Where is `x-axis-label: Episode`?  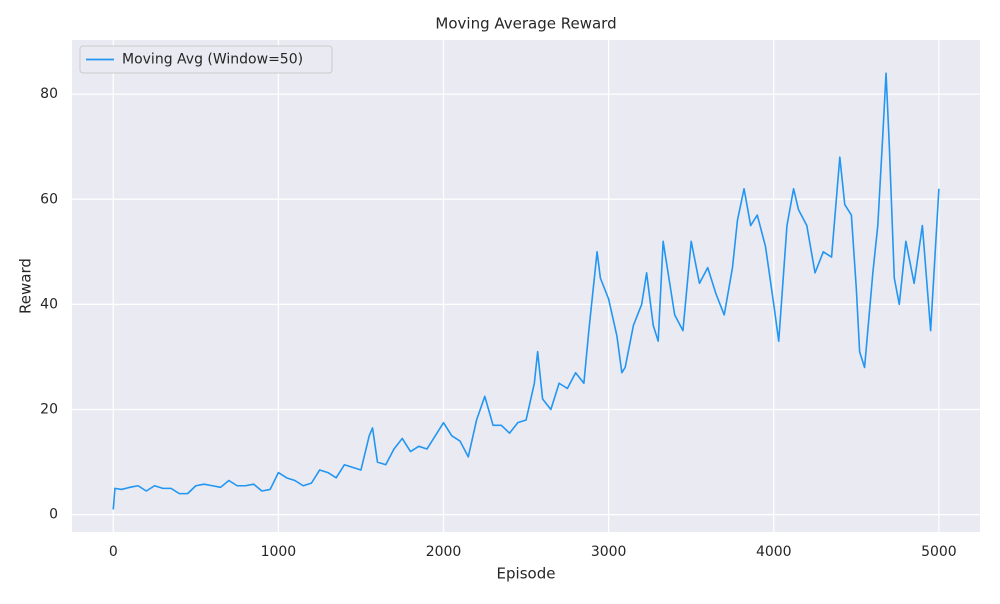
x-axis-label: Episode is located at coordinates (526, 574).